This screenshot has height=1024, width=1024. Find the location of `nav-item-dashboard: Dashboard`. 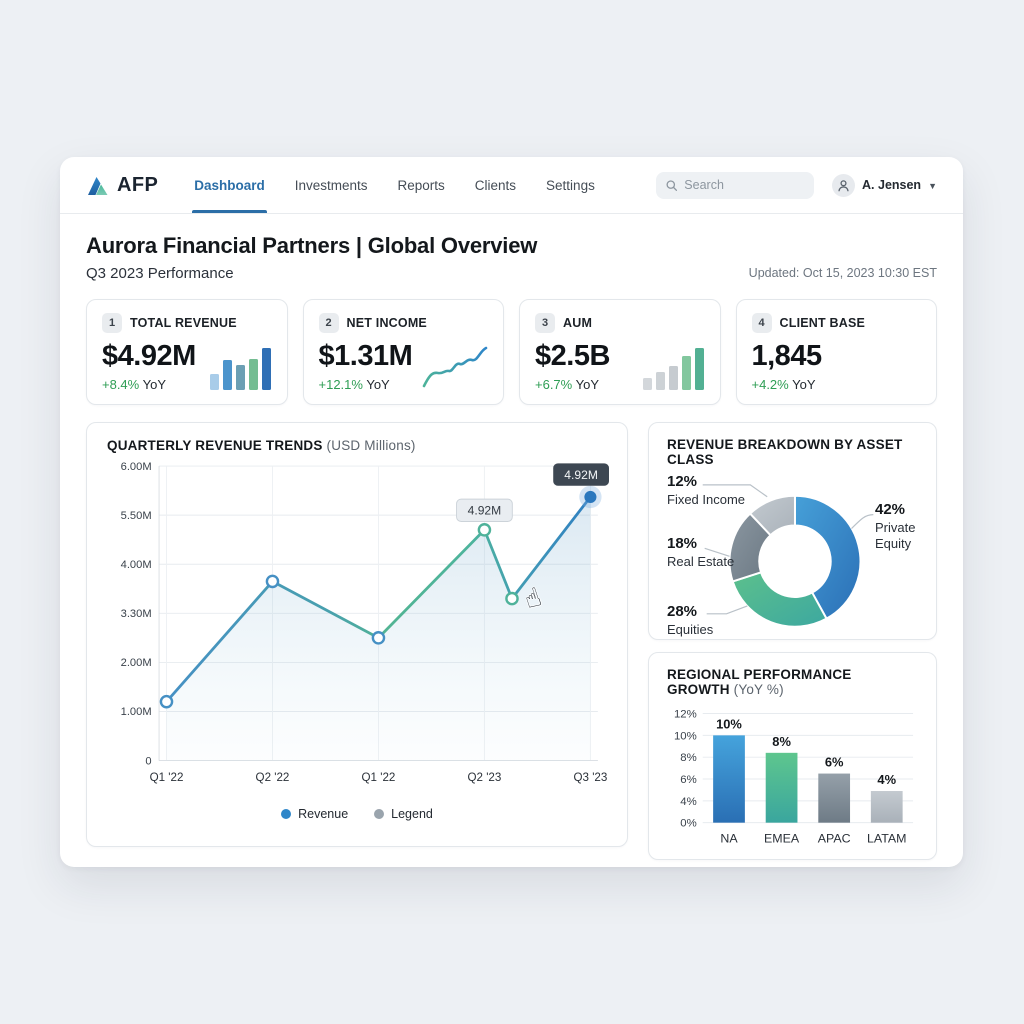

nav-item-dashboard: Dashboard is located at coordinates (229, 185).